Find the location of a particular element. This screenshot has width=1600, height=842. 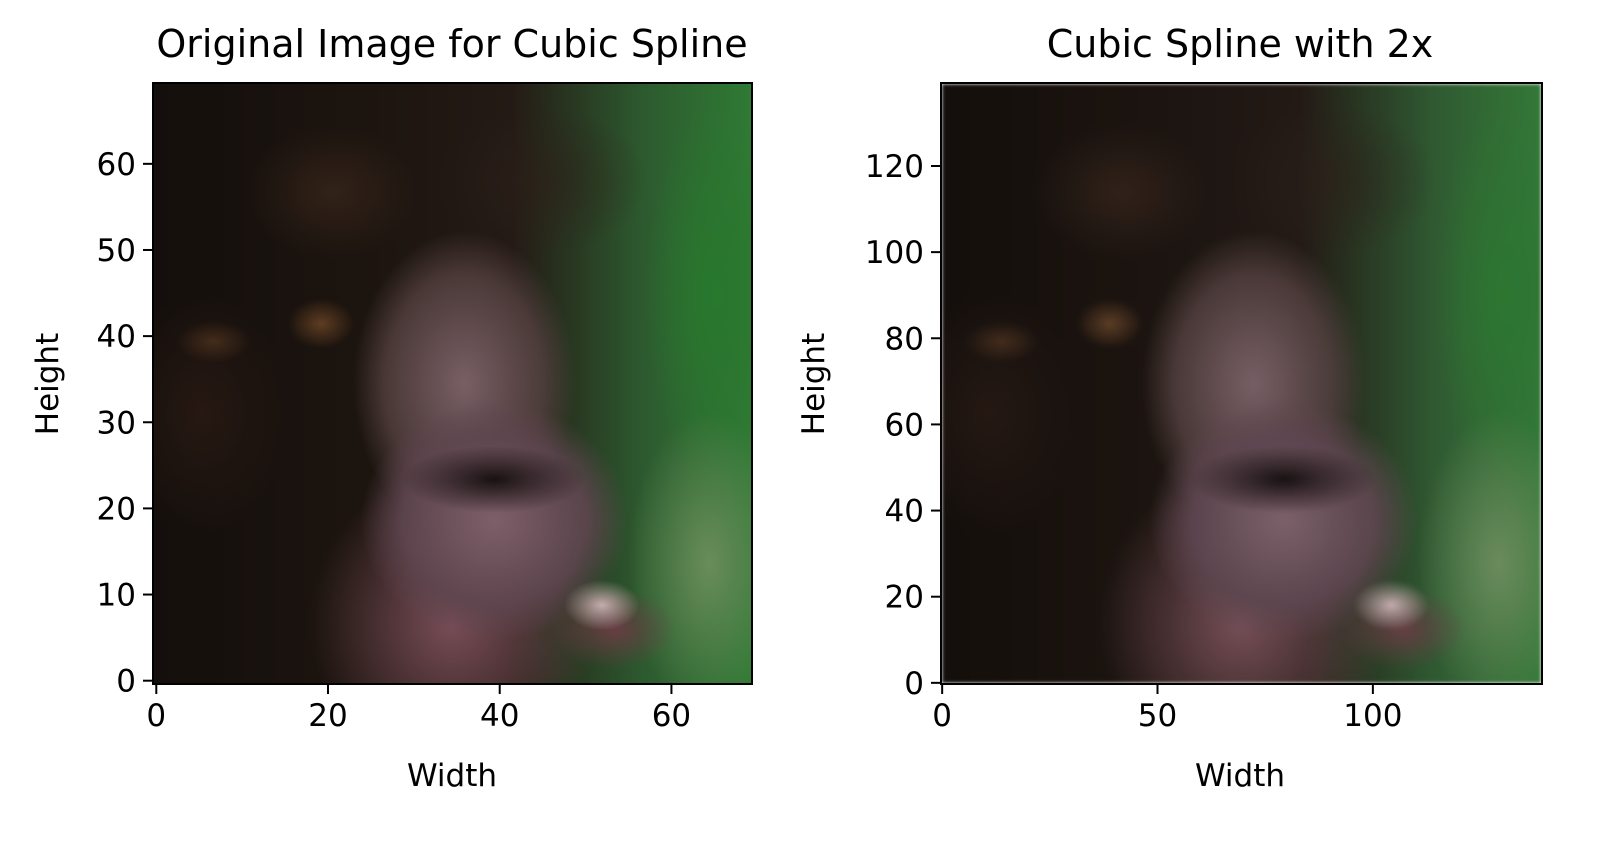

y-tick-label: 30 is located at coordinates (116, 423).